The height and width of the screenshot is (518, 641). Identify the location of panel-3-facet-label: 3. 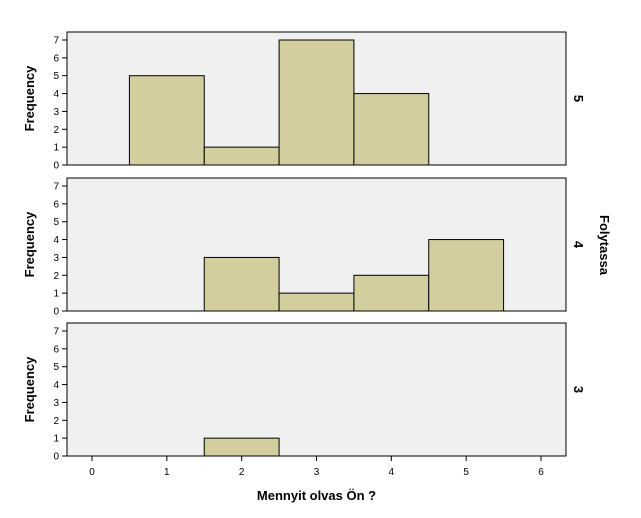
(578, 389).